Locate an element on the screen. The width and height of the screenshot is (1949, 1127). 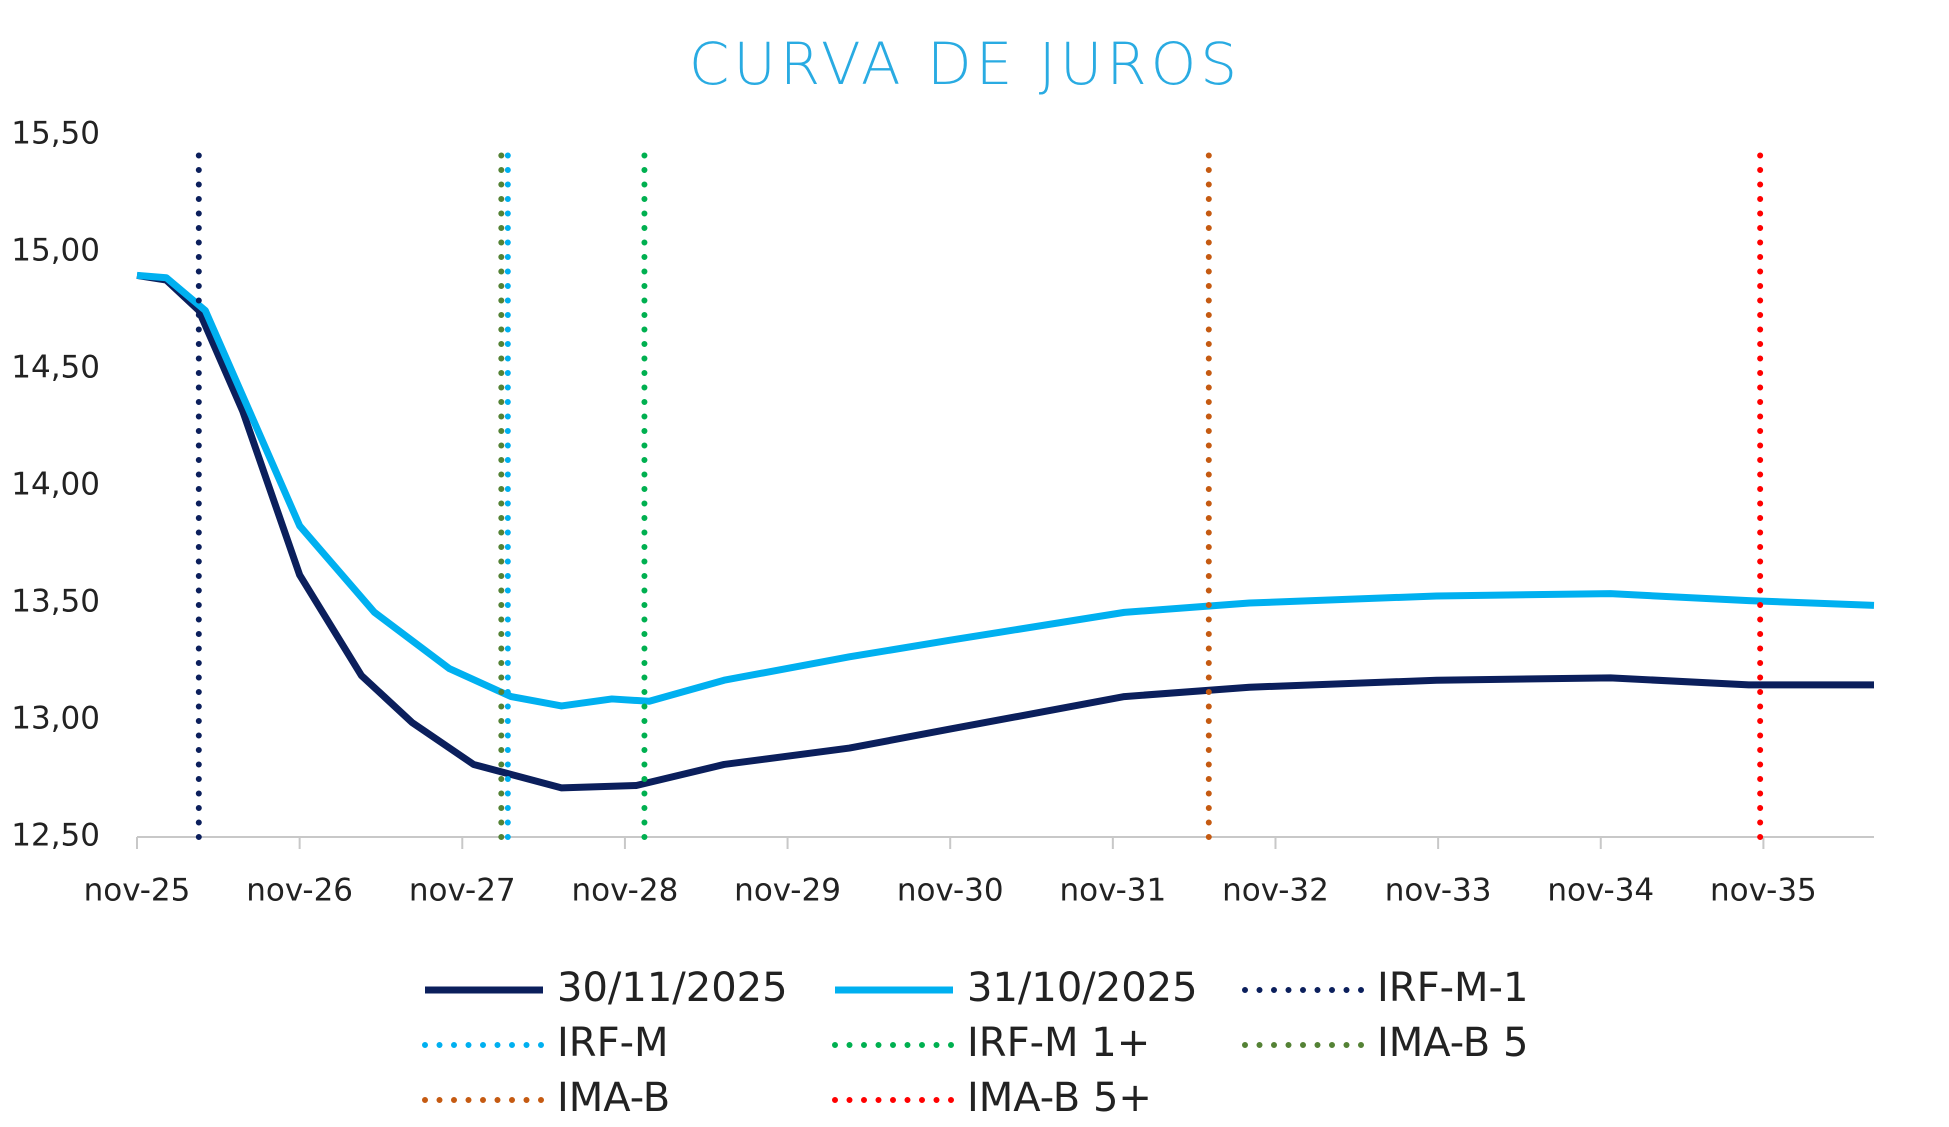
legend-label: IRF-M is located at coordinates (613, 1043).